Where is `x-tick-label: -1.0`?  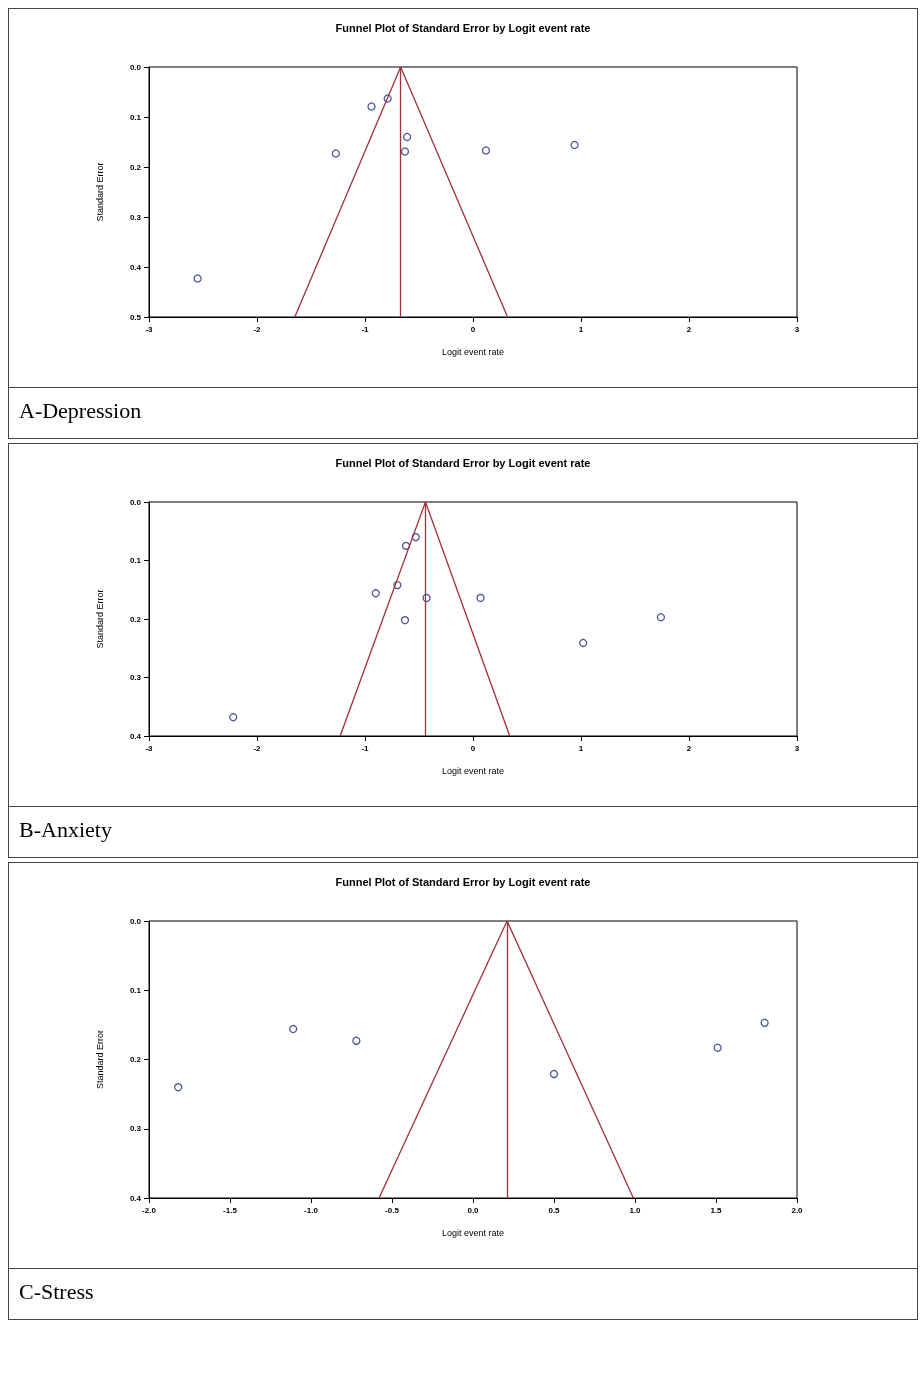 x-tick-label: -1.0 is located at coordinates (311, 1210).